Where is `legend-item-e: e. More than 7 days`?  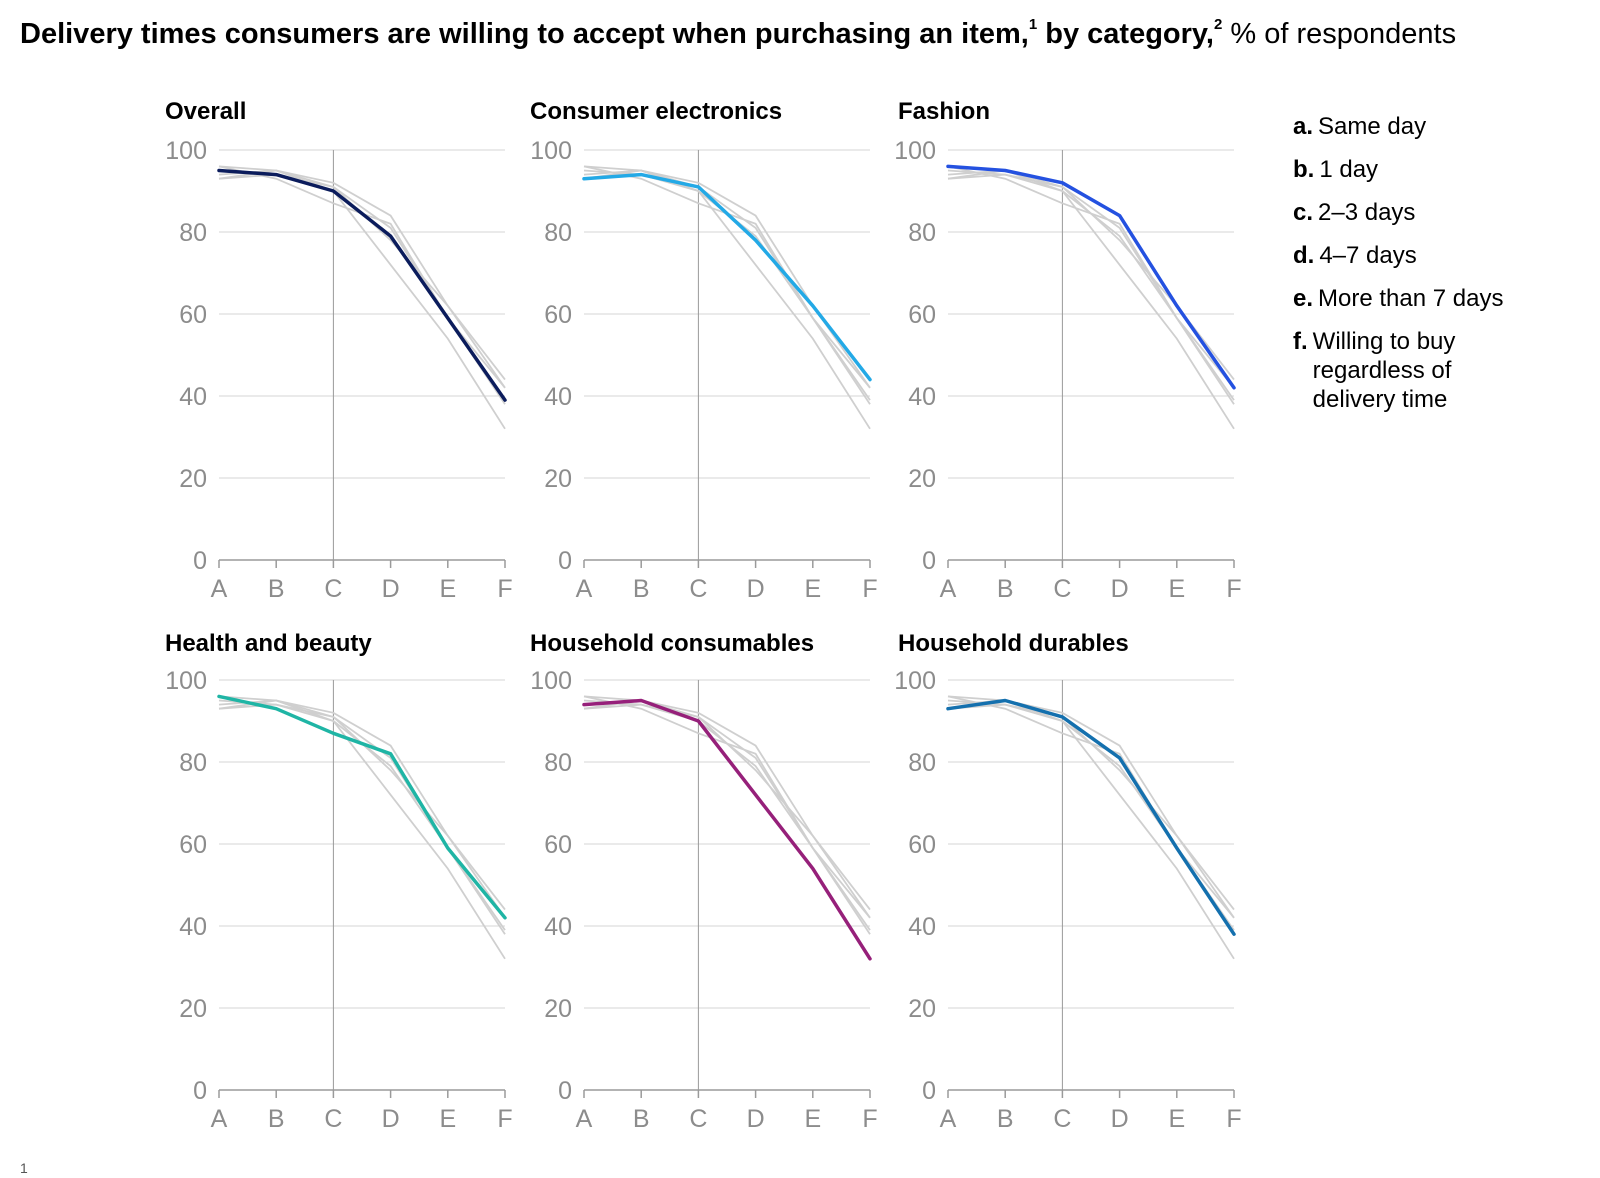
legend-item-e: e. More than 7 days is located at coordinates (1403, 298).